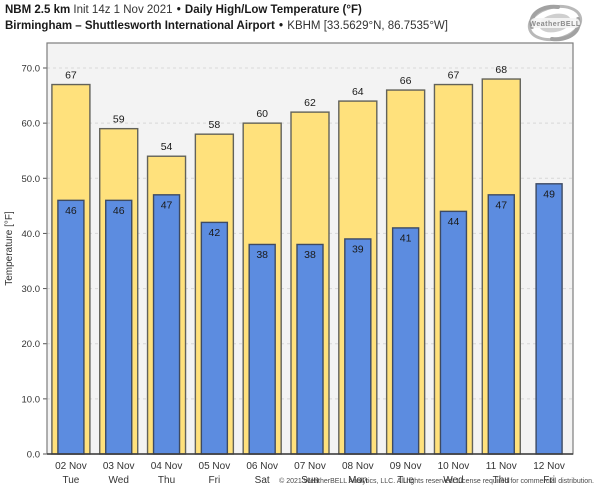 This screenshot has width=600, height=498. Describe the element at coordinates (31, 124) in the screenshot. I see `y-tick-label: 60.0` at that location.